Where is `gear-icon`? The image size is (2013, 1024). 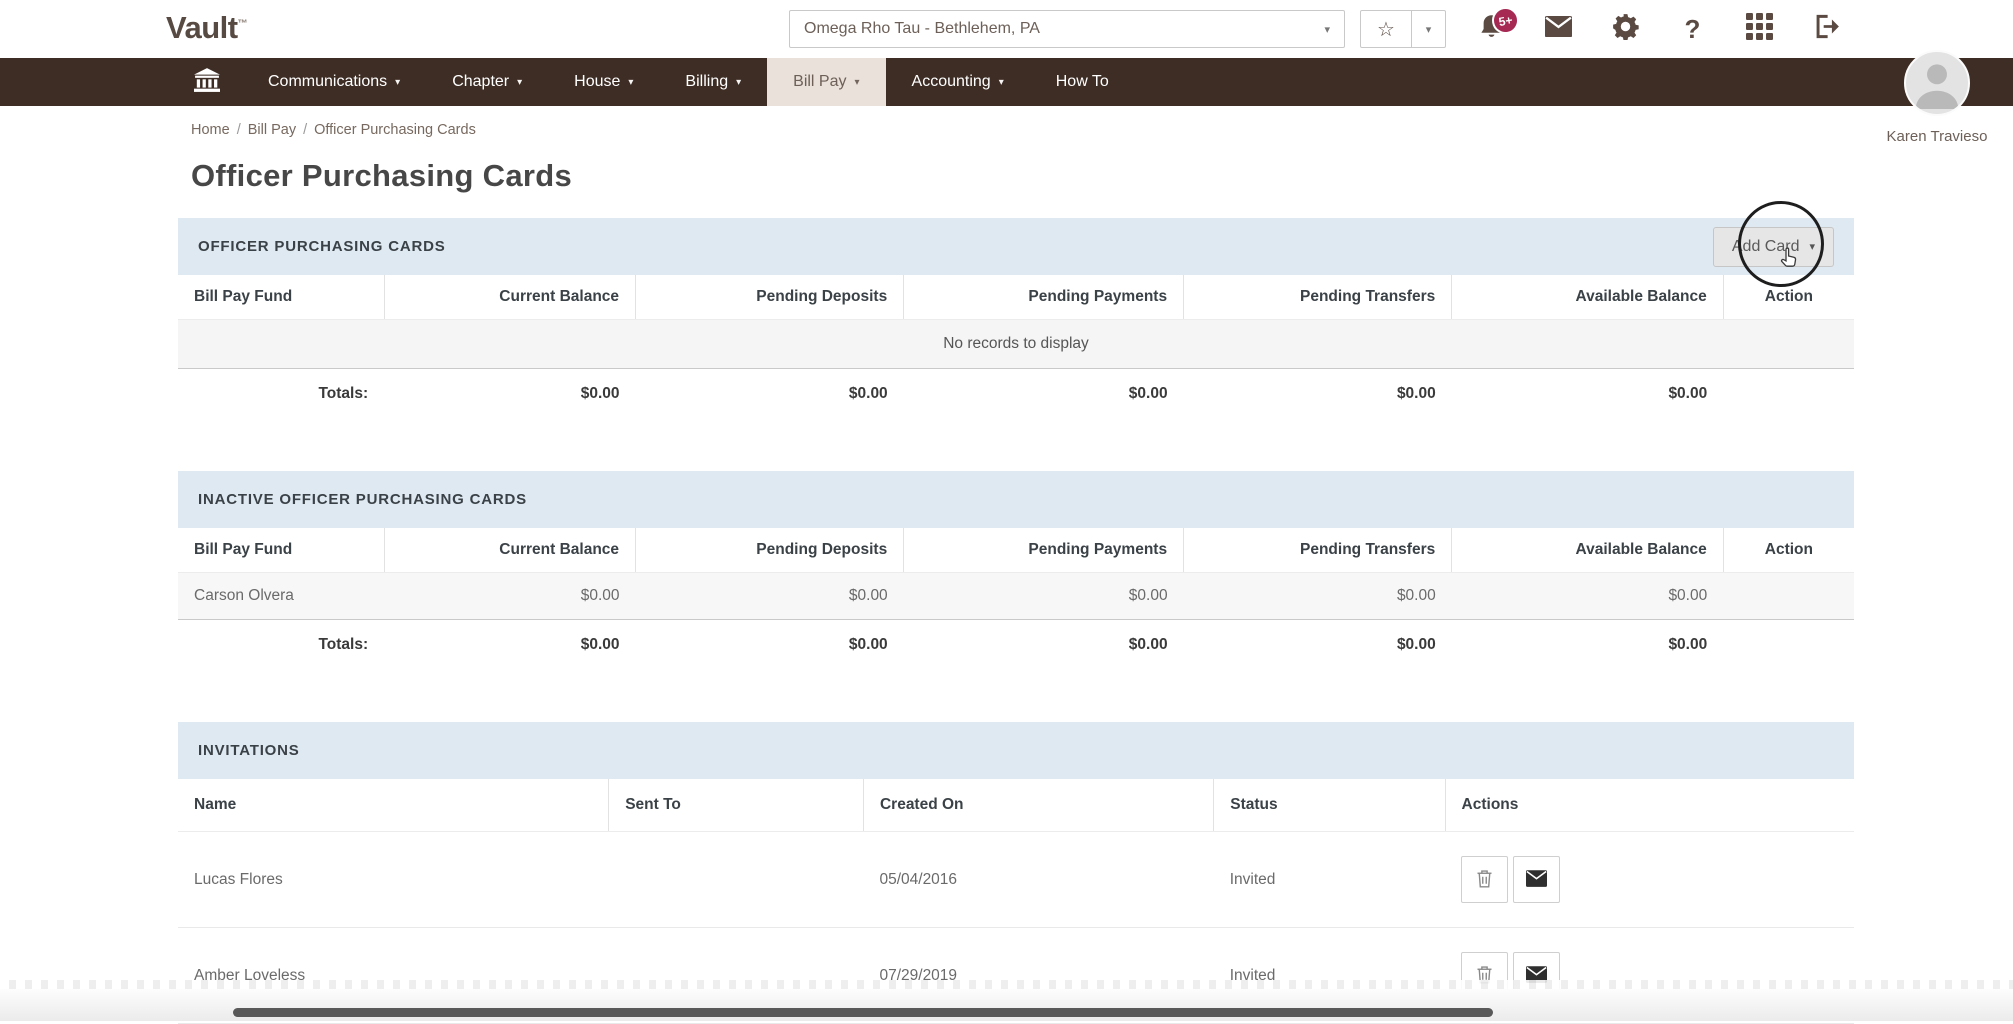 gear-icon is located at coordinates (1625, 29).